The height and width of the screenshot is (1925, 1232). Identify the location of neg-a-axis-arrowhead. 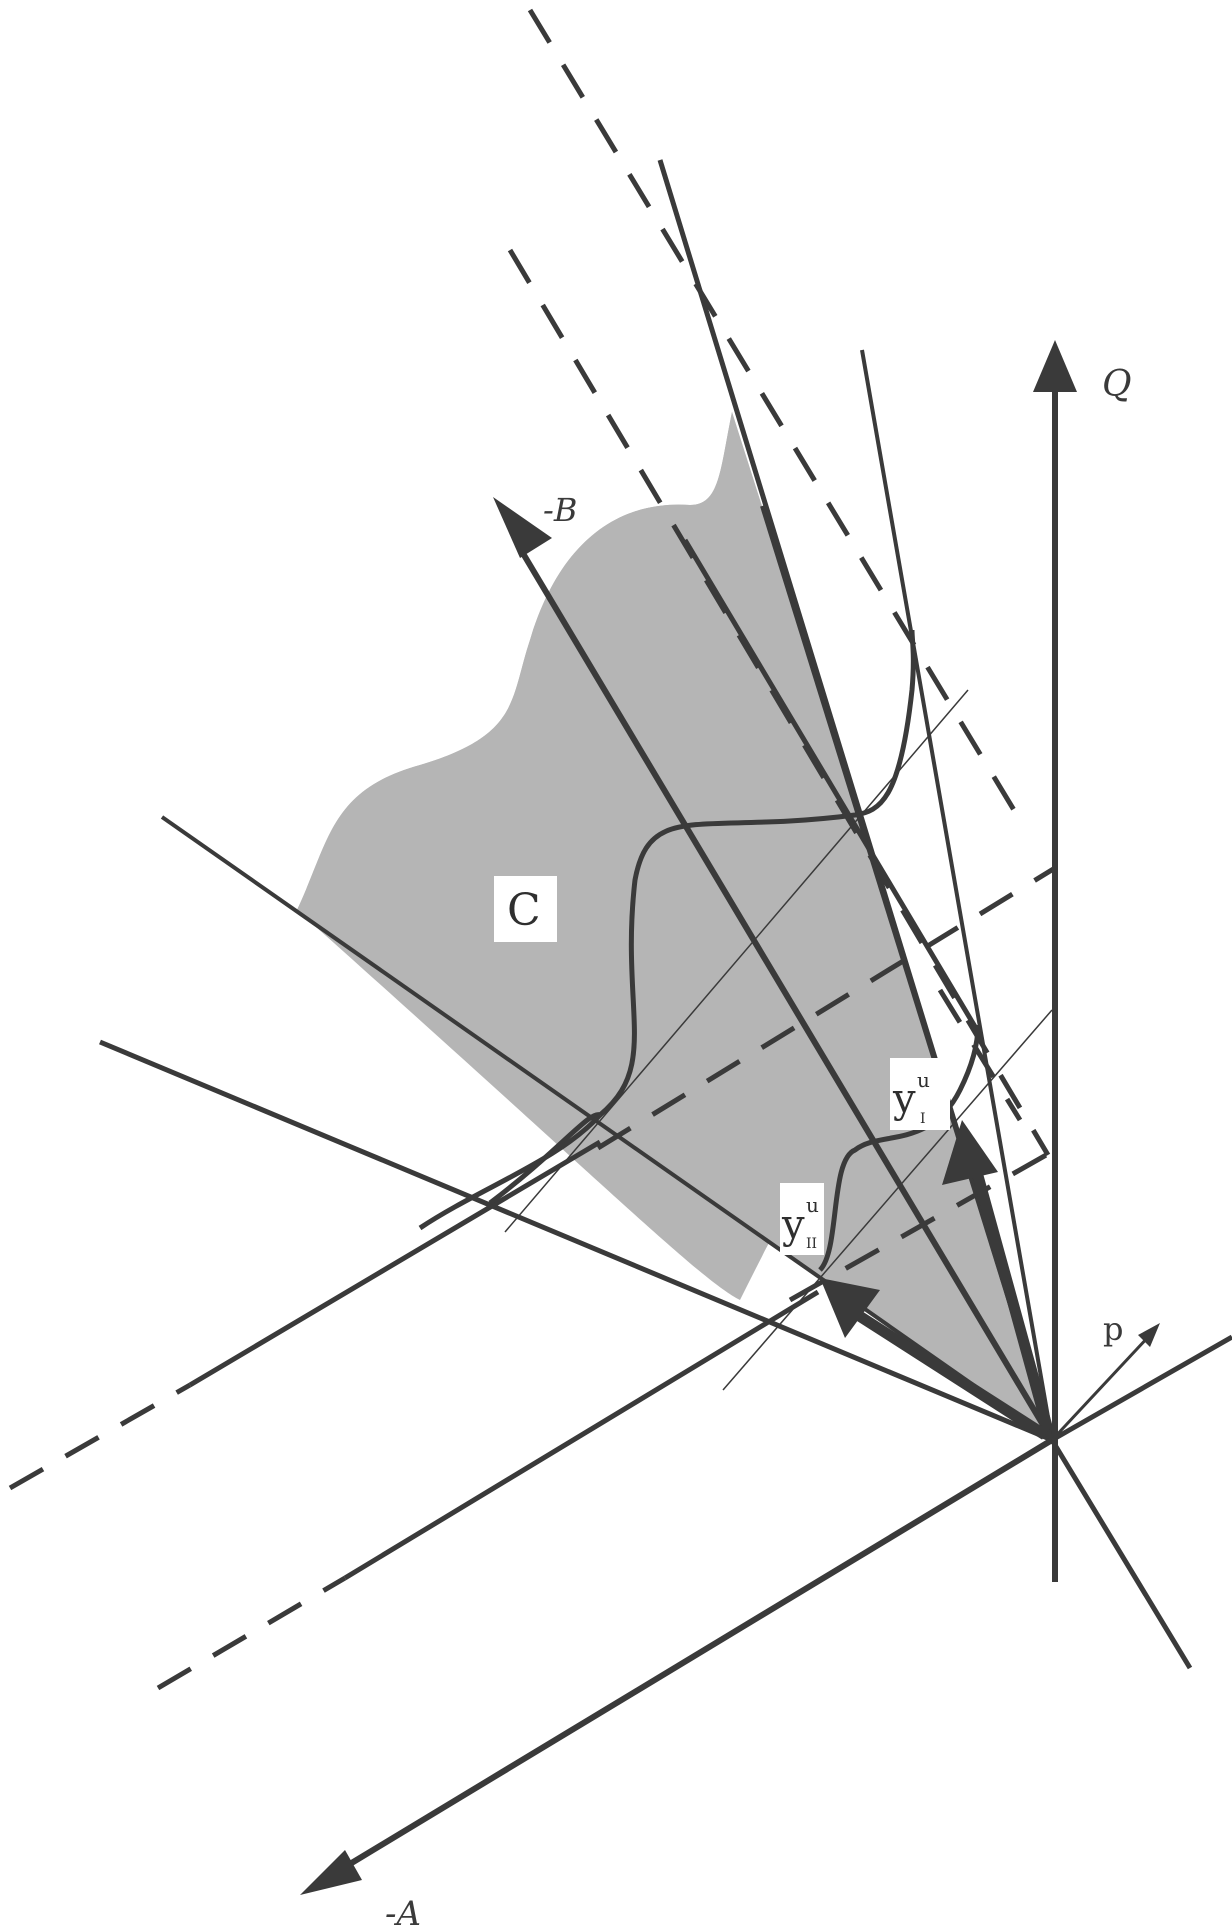
(331, 1872).